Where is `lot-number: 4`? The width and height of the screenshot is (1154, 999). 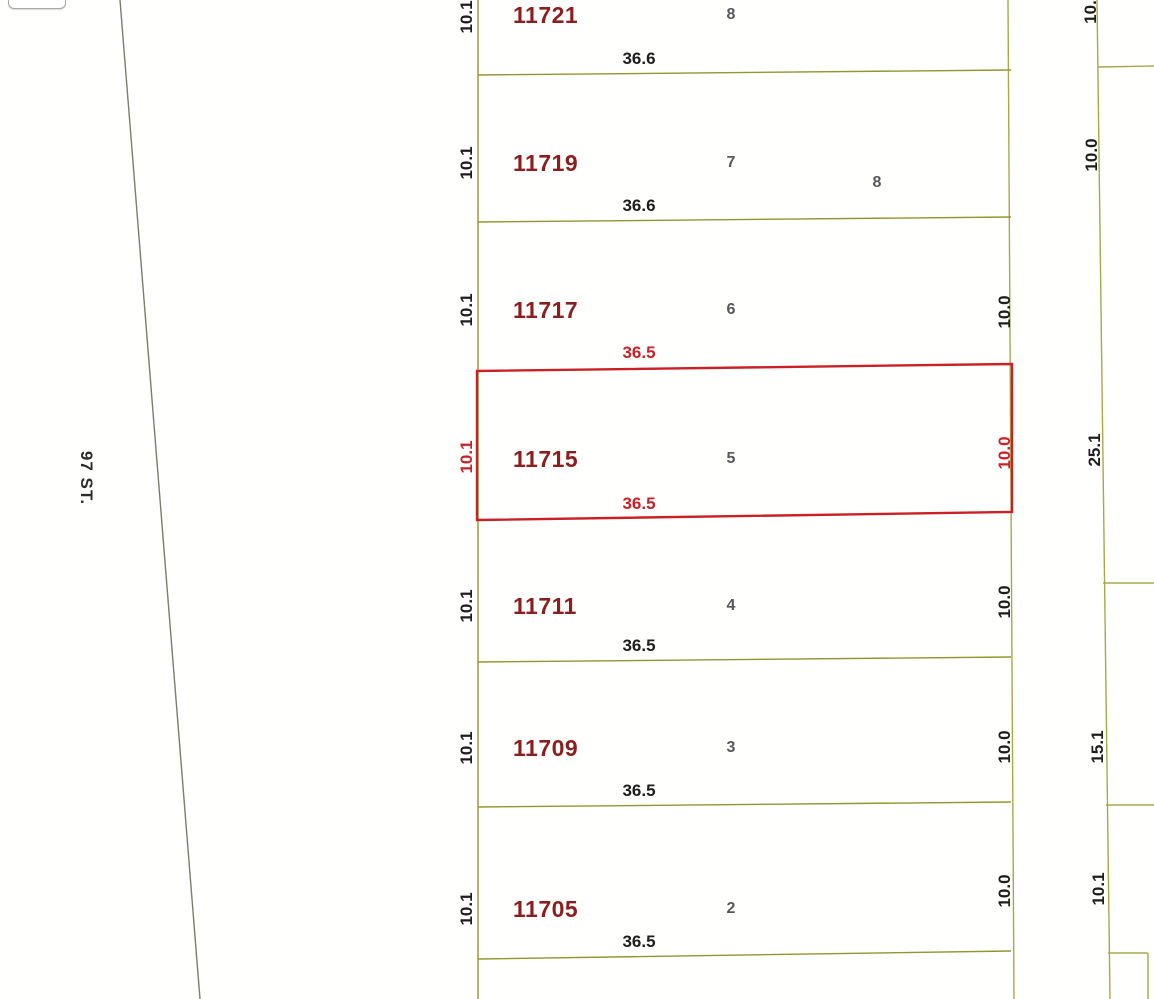
lot-number: 4 is located at coordinates (731, 605).